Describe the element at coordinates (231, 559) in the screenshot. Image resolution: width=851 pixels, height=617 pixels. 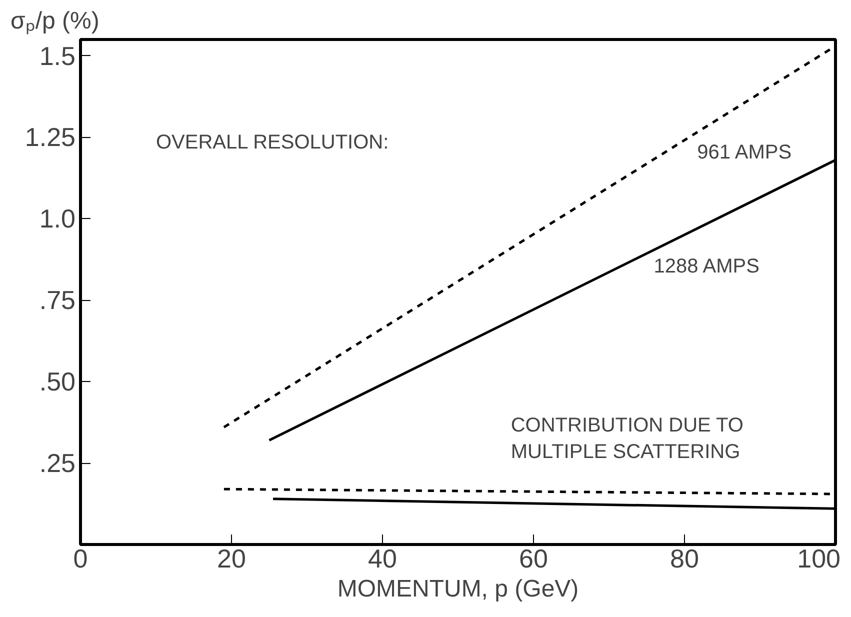
I see `x-tick-label: 20` at that location.